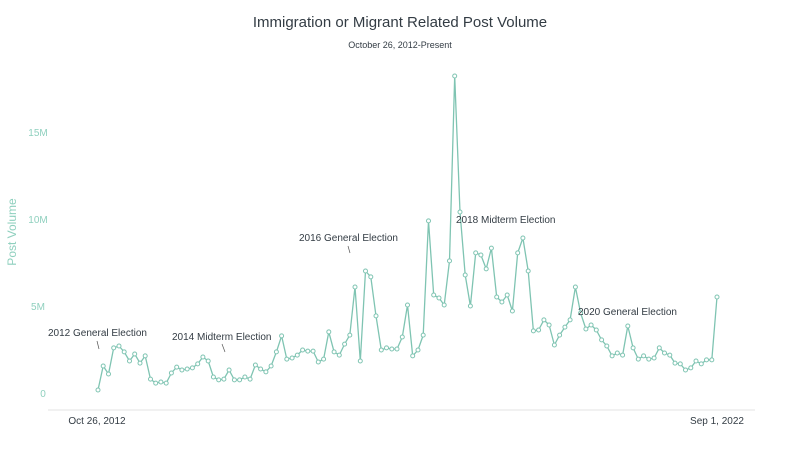 This screenshot has height=457, width=800. I want to click on annotation-2016-pointer, so click(349, 249).